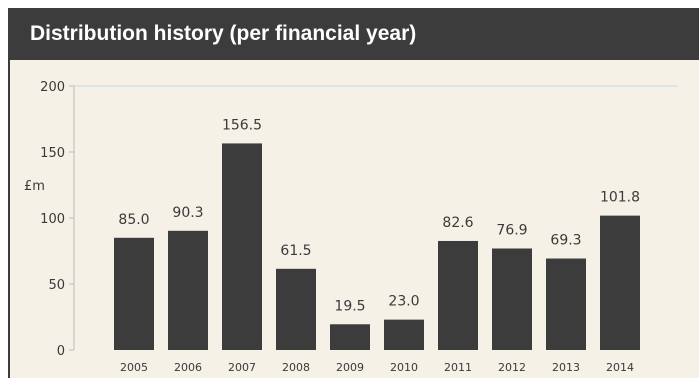 The image size is (699, 378). What do you see at coordinates (296, 309) in the screenshot?
I see `bar-2008` at bounding box center [296, 309].